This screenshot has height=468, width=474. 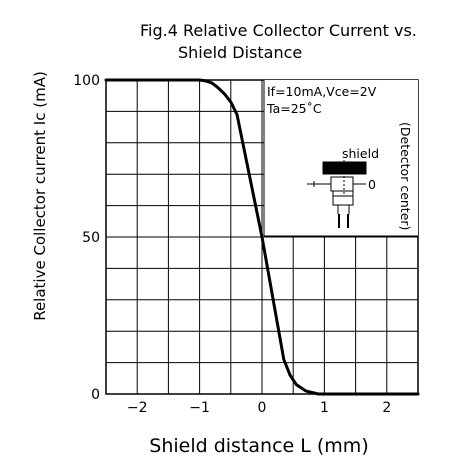 What do you see at coordinates (322, 91) in the screenshot?
I see `condition-text-1: If=10mA,Vce=2V` at bounding box center [322, 91].